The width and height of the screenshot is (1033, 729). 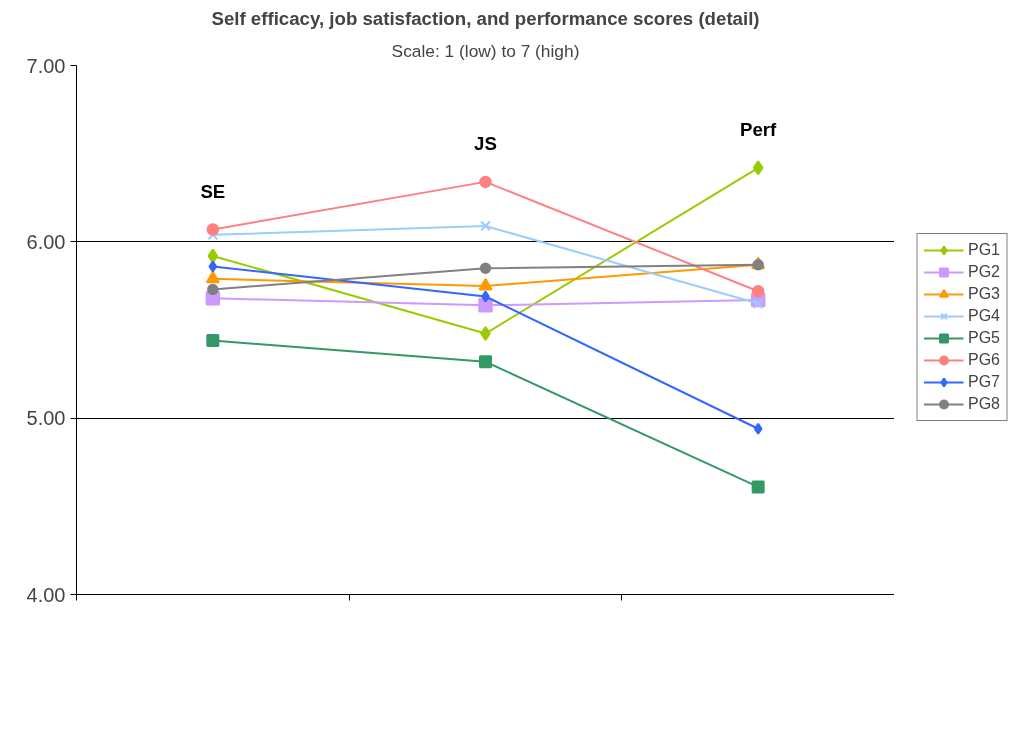 What do you see at coordinates (46, 594) in the screenshot?
I see `y-tick-label: 4.00` at bounding box center [46, 594].